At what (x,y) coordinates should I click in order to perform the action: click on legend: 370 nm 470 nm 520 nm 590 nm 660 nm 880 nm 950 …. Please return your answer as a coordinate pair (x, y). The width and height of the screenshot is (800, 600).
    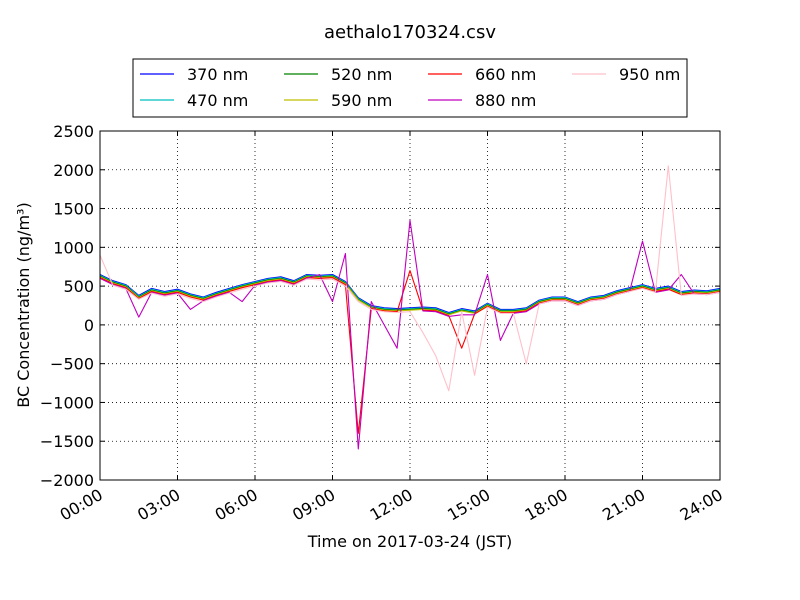
    Looking at the image, I should click on (410, 88).